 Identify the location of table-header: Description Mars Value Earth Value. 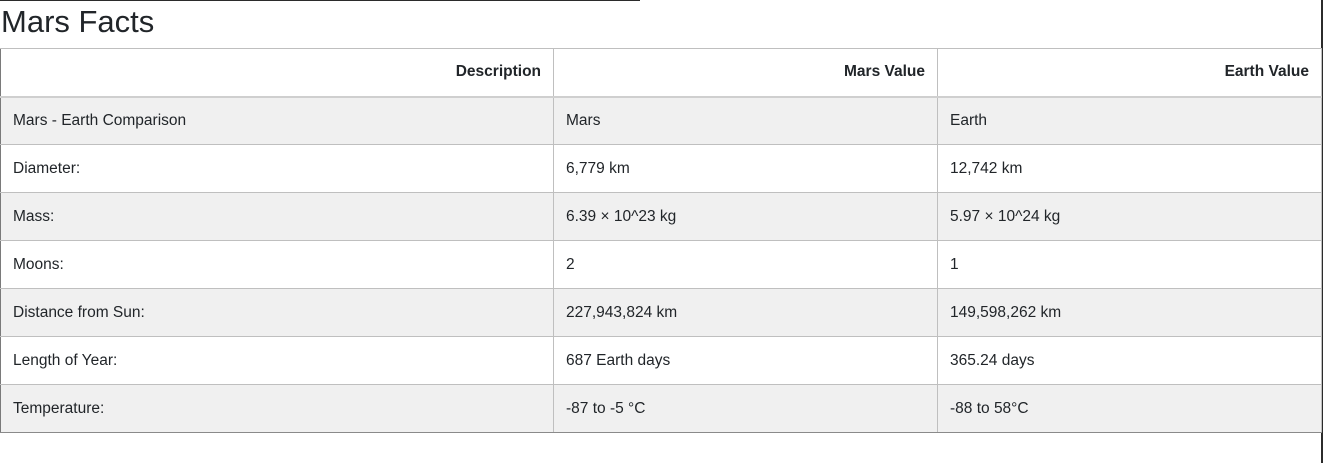
(661, 73).